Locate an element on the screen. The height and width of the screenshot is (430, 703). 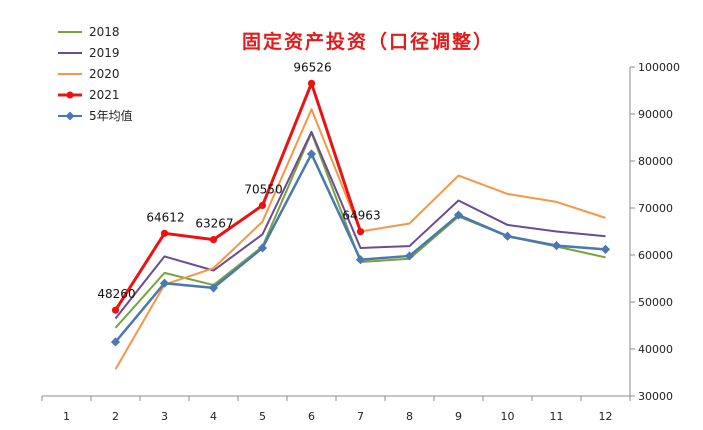
x-tick-label: 2 is located at coordinates (115, 416).